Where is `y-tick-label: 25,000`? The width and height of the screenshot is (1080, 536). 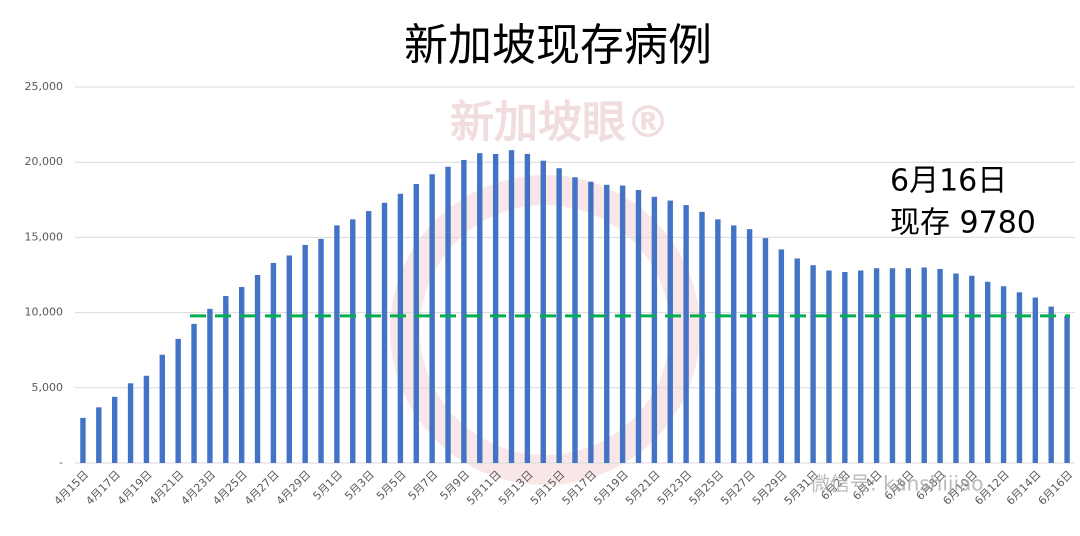
y-tick-label: 25,000 is located at coordinates (44, 86).